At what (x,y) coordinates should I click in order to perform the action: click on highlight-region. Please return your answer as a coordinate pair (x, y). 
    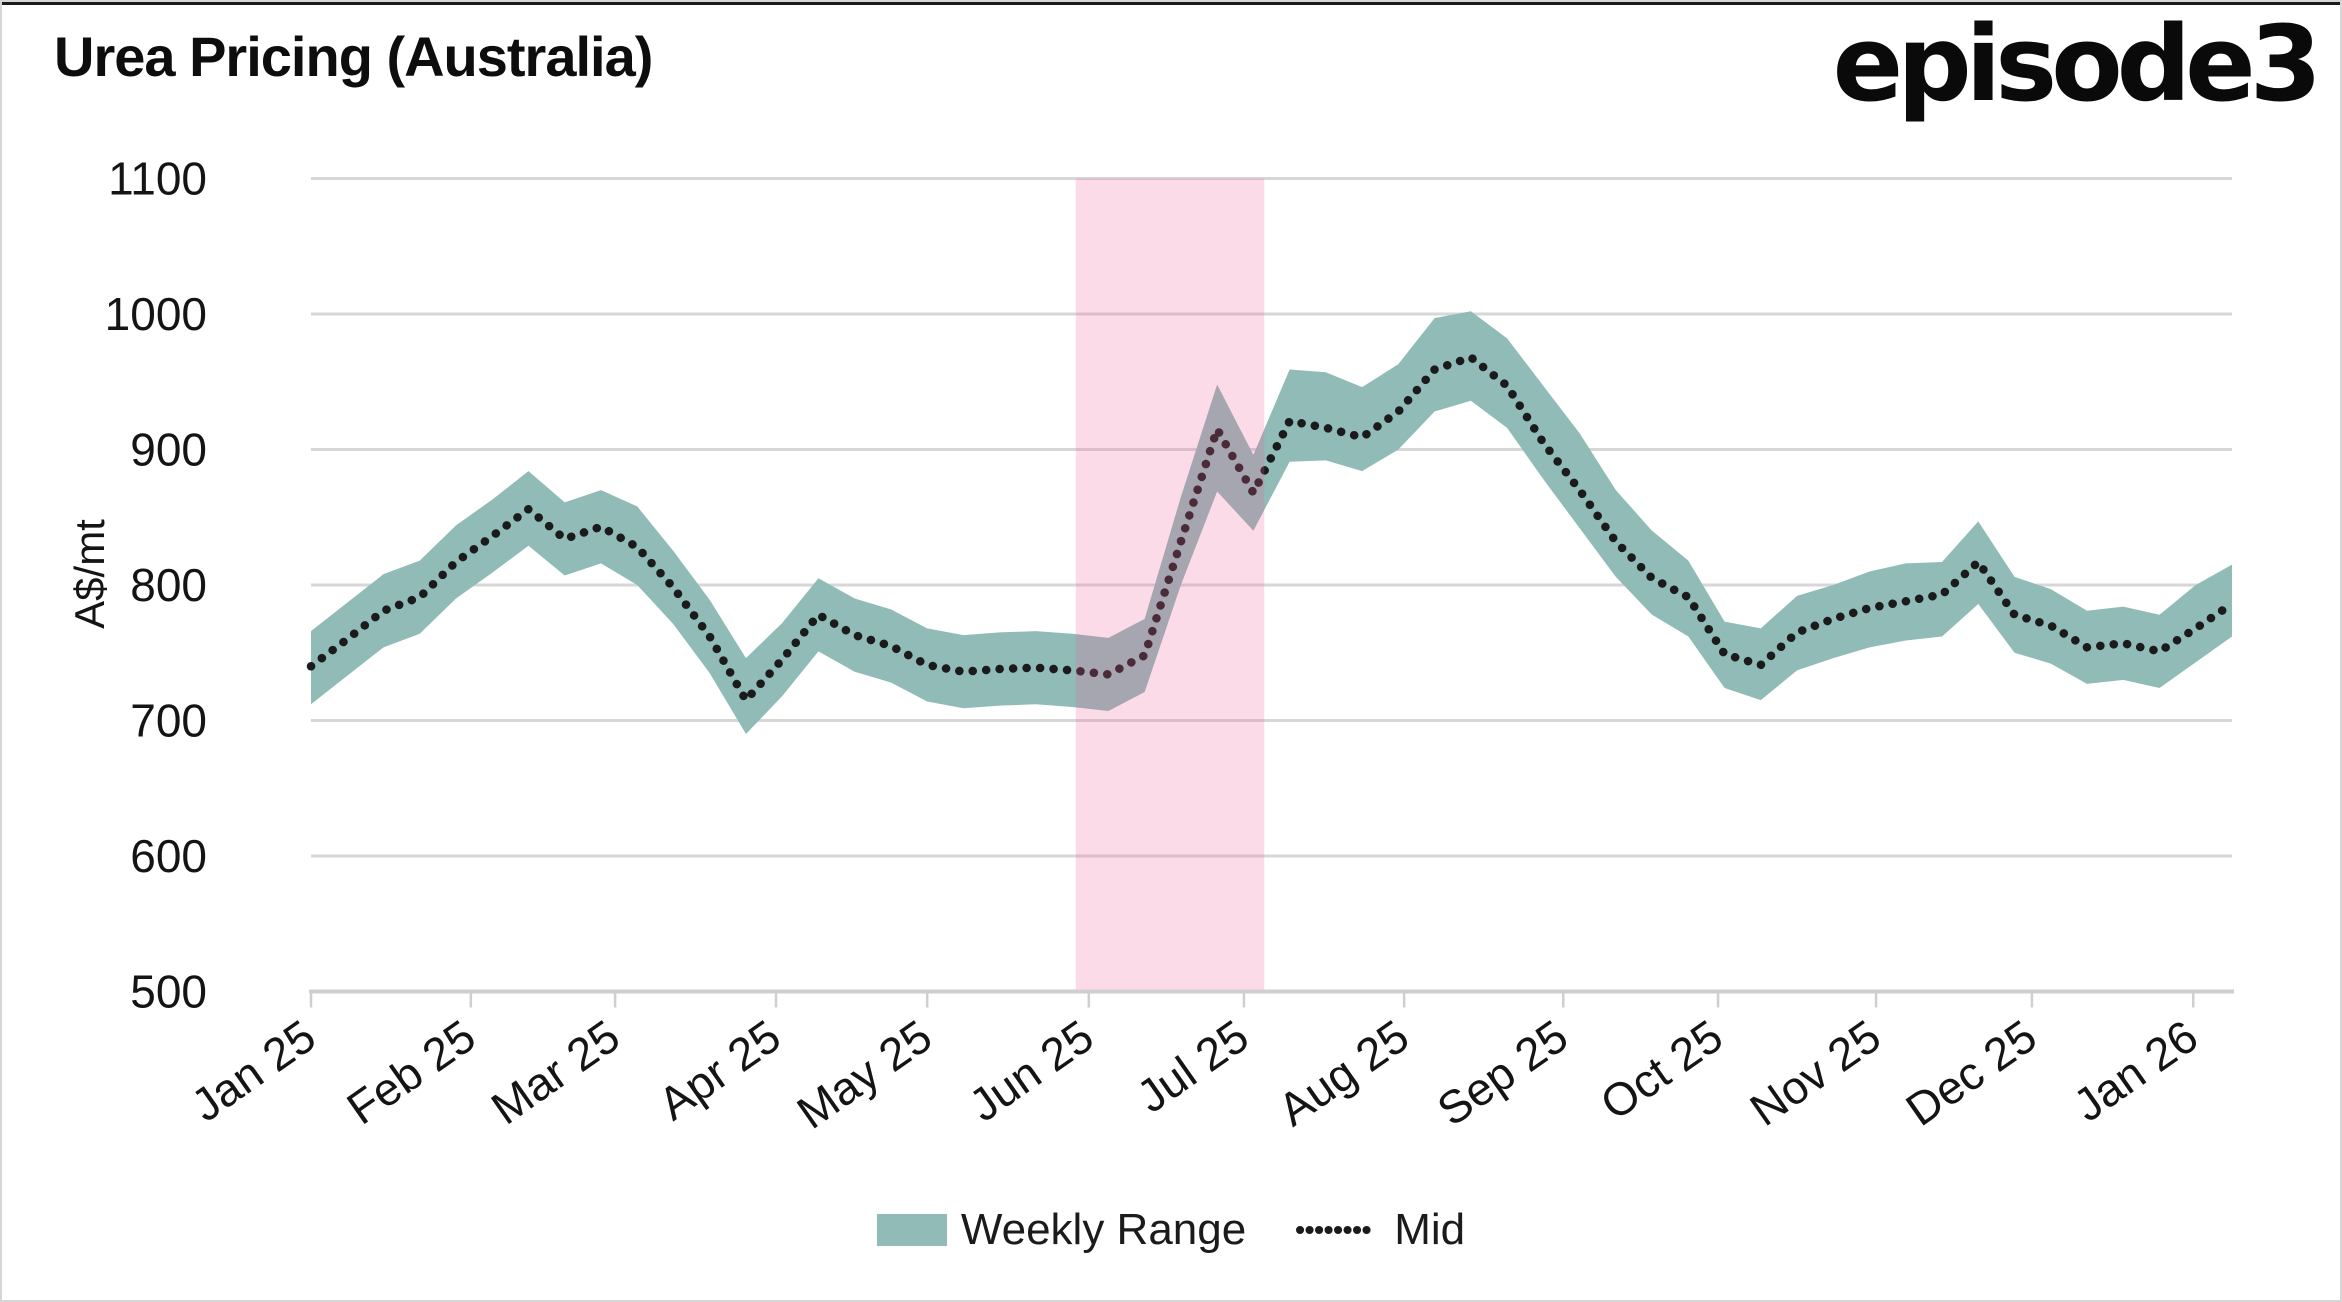
    Looking at the image, I should click on (1170, 584).